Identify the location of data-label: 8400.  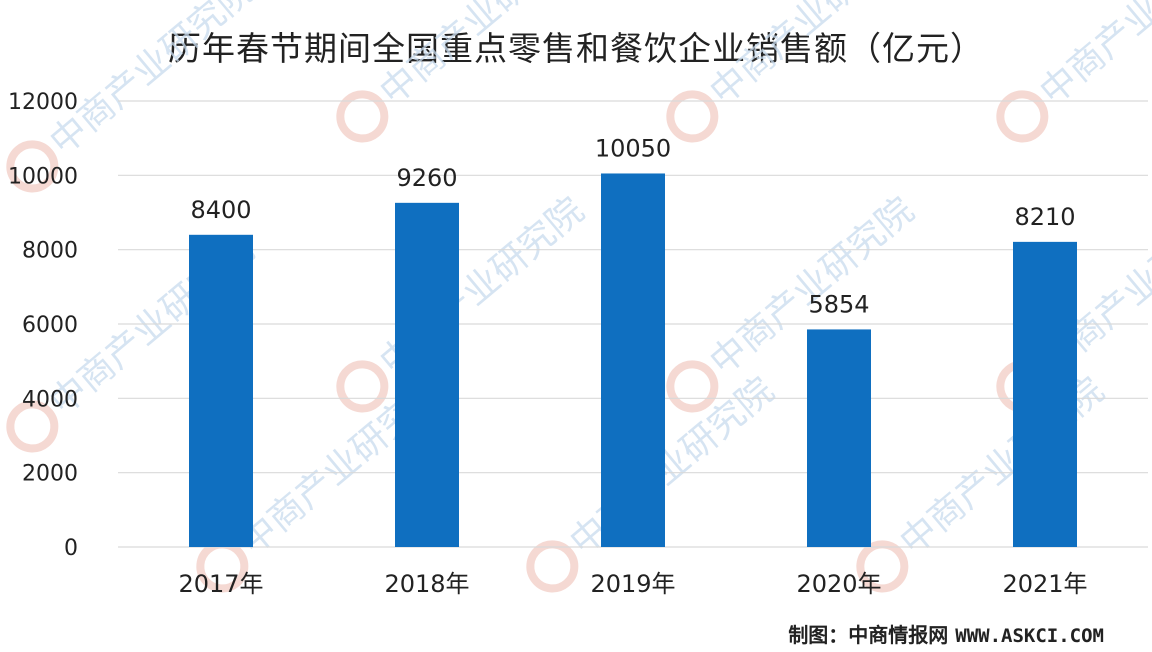
(220, 210).